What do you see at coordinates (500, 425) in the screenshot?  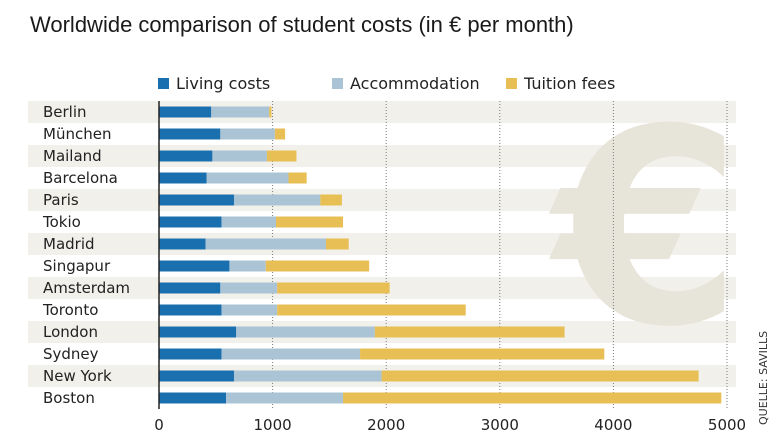 I see `x-tick-label: 3000` at bounding box center [500, 425].